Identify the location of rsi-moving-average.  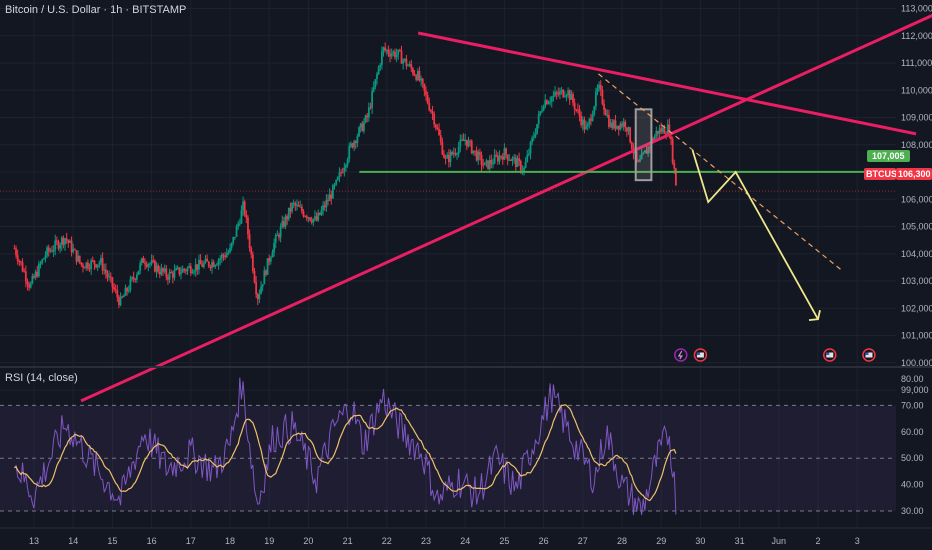
(345, 453).